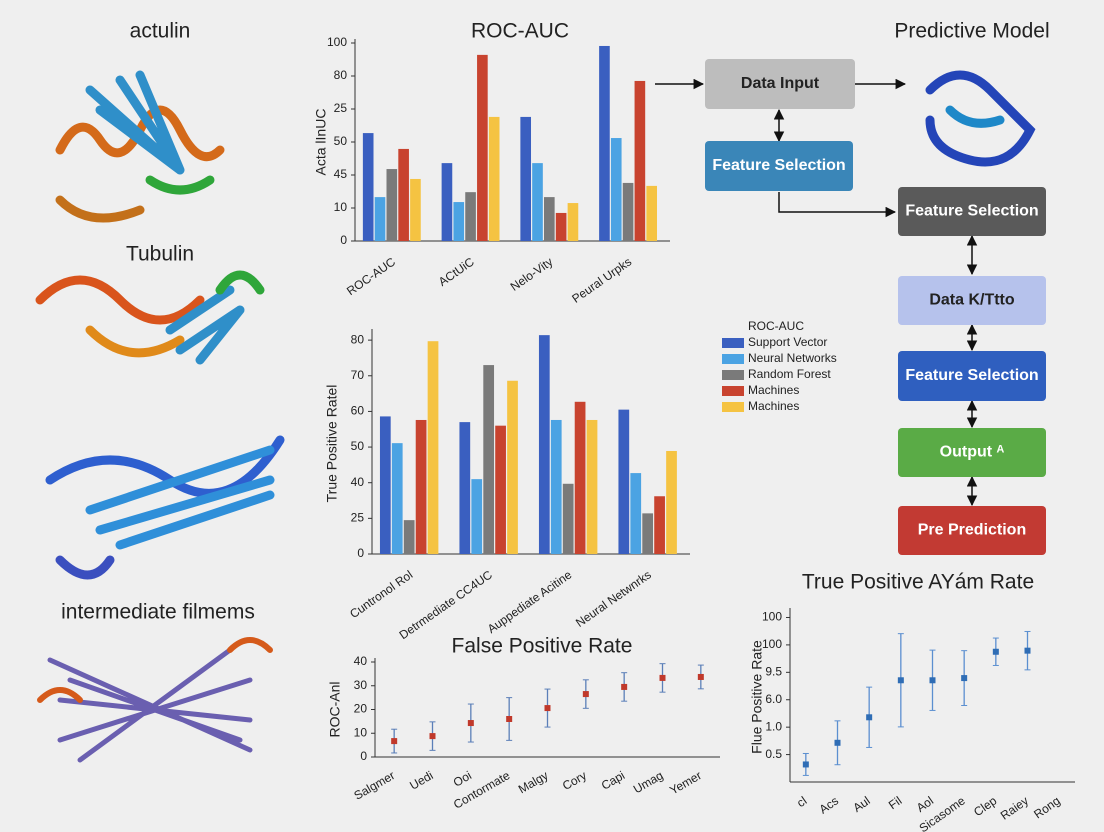 Image resolution: width=1104 pixels, height=832 pixels. What do you see at coordinates (371, 276) in the screenshot?
I see `x-tick-label: ROC-AUC` at bounding box center [371, 276].